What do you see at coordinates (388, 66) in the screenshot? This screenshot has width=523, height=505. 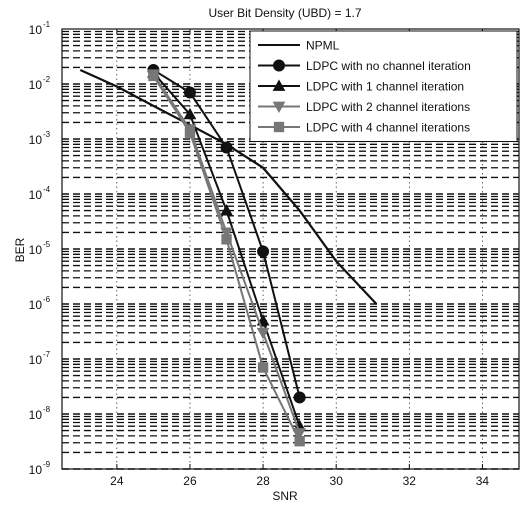 I see `legend-label: LDPC with no channel iteration` at bounding box center [388, 66].